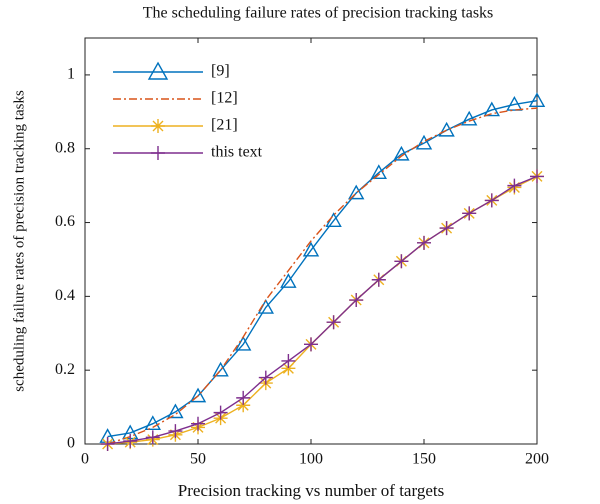 The width and height of the screenshot is (600, 504). Describe the element at coordinates (188, 111) in the screenshot. I see `legend: [9] [12] [21] this text` at that location.